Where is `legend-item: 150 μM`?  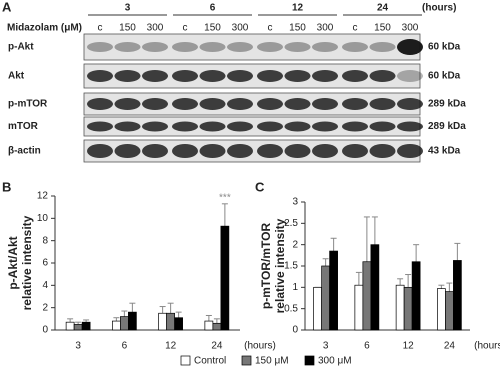 legend-item: 150 μM is located at coordinates (265, 361).